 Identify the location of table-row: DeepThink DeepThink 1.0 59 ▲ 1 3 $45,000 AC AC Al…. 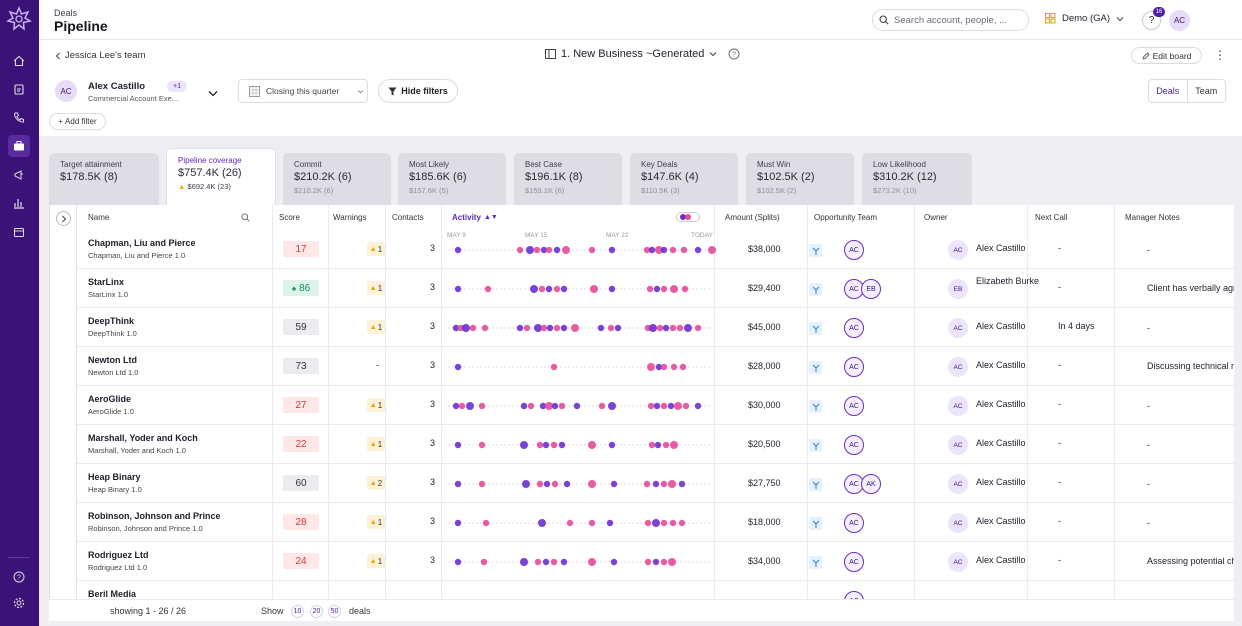
(655, 327).